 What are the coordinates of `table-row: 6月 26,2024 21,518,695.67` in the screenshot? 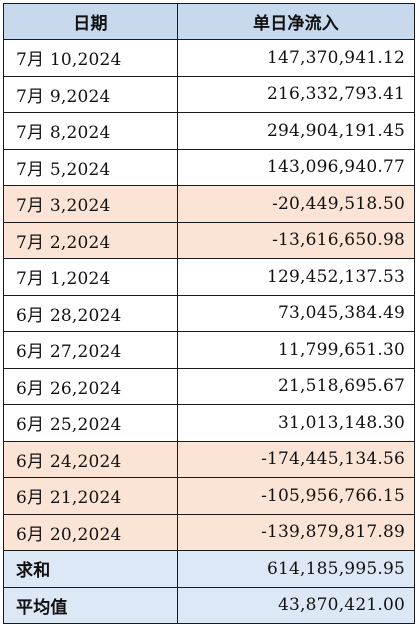 It's located at (209, 386).